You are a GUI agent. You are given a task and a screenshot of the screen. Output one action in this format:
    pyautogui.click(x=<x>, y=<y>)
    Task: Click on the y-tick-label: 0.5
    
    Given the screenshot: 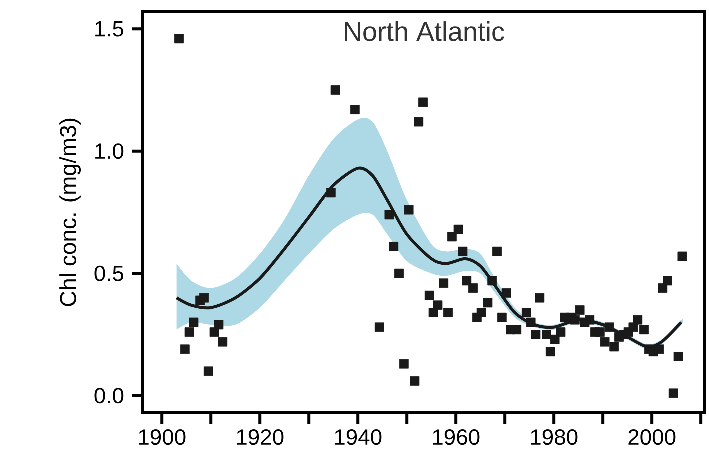 What is the action you would take?
    pyautogui.click(x=109, y=274)
    